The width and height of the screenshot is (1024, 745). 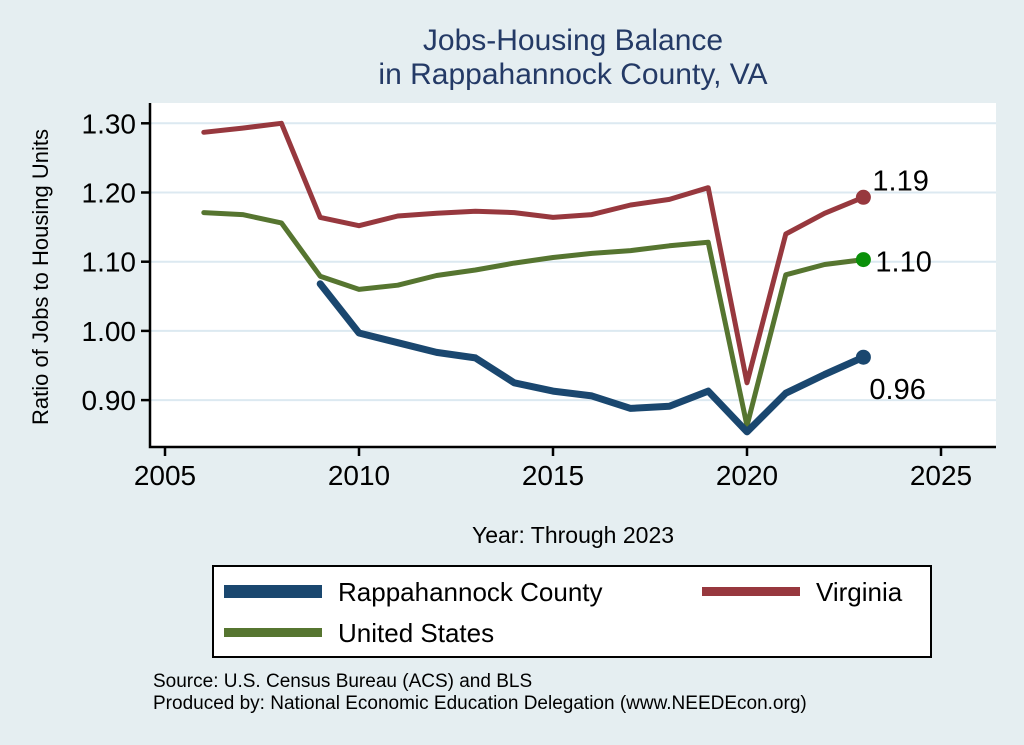 I want to click on svg-text: 1.20, so click(x=109, y=193).